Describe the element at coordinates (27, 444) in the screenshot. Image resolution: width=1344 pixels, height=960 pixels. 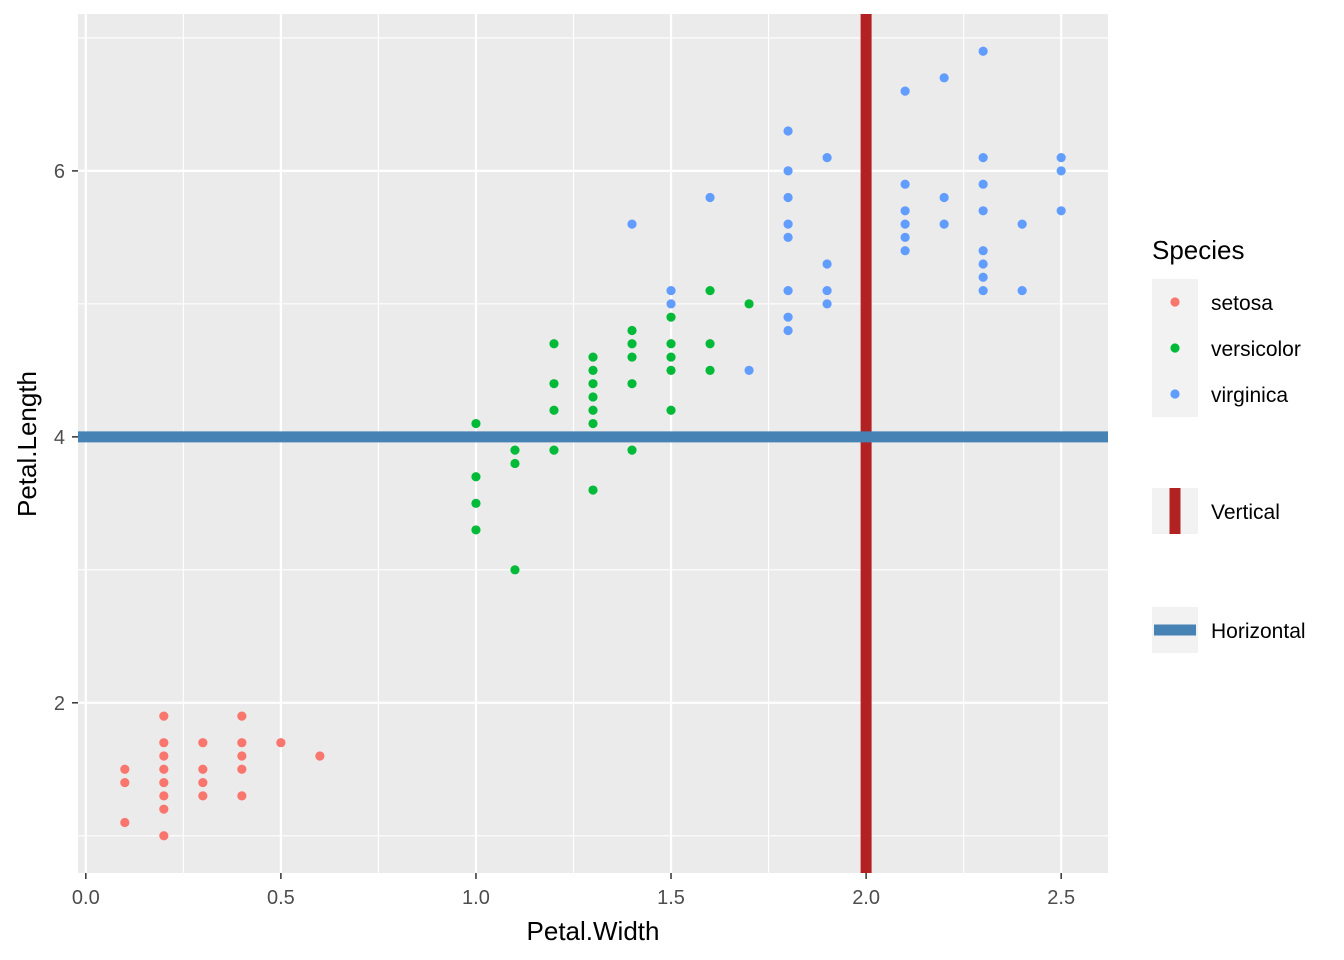
I see `y-axis-title: Petal.Length` at that location.